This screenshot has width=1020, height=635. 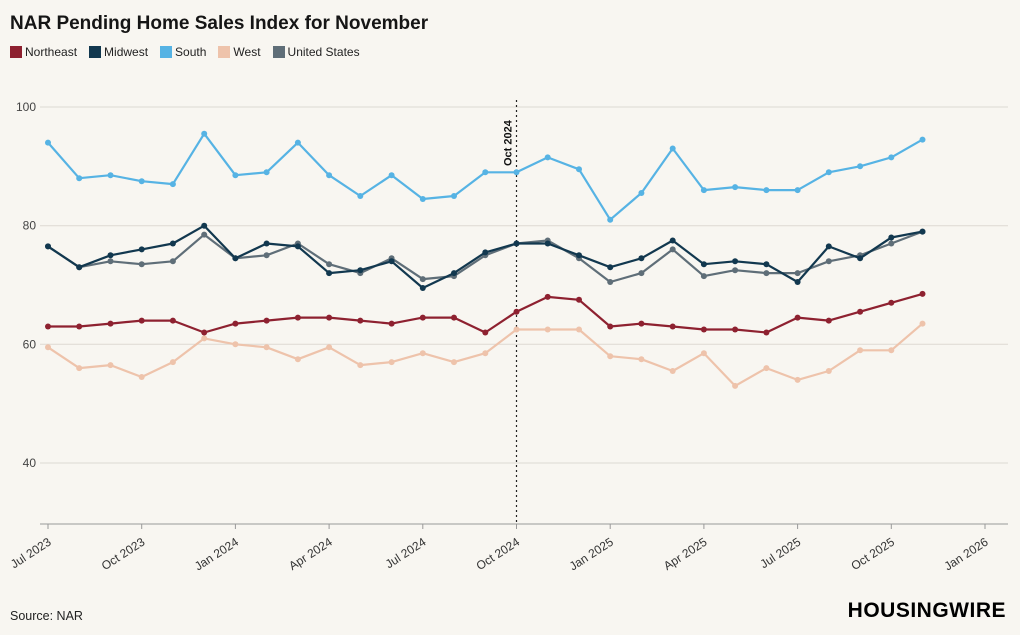 What do you see at coordinates (46, 616) in the screenshot?
I see `source-label: Source: NAR` at bounding box center [46, 616].